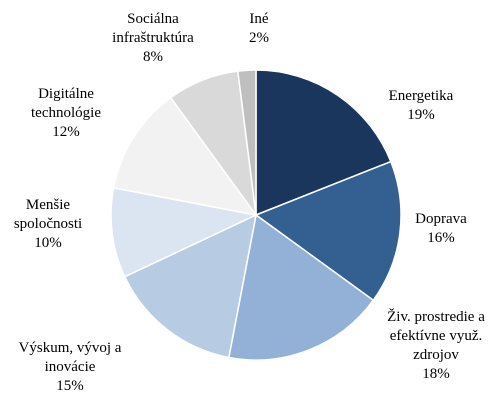  Describe the element at coordinates (434, 229) in the screenshot. I see `slice-label: Doprava 16%` at that location.